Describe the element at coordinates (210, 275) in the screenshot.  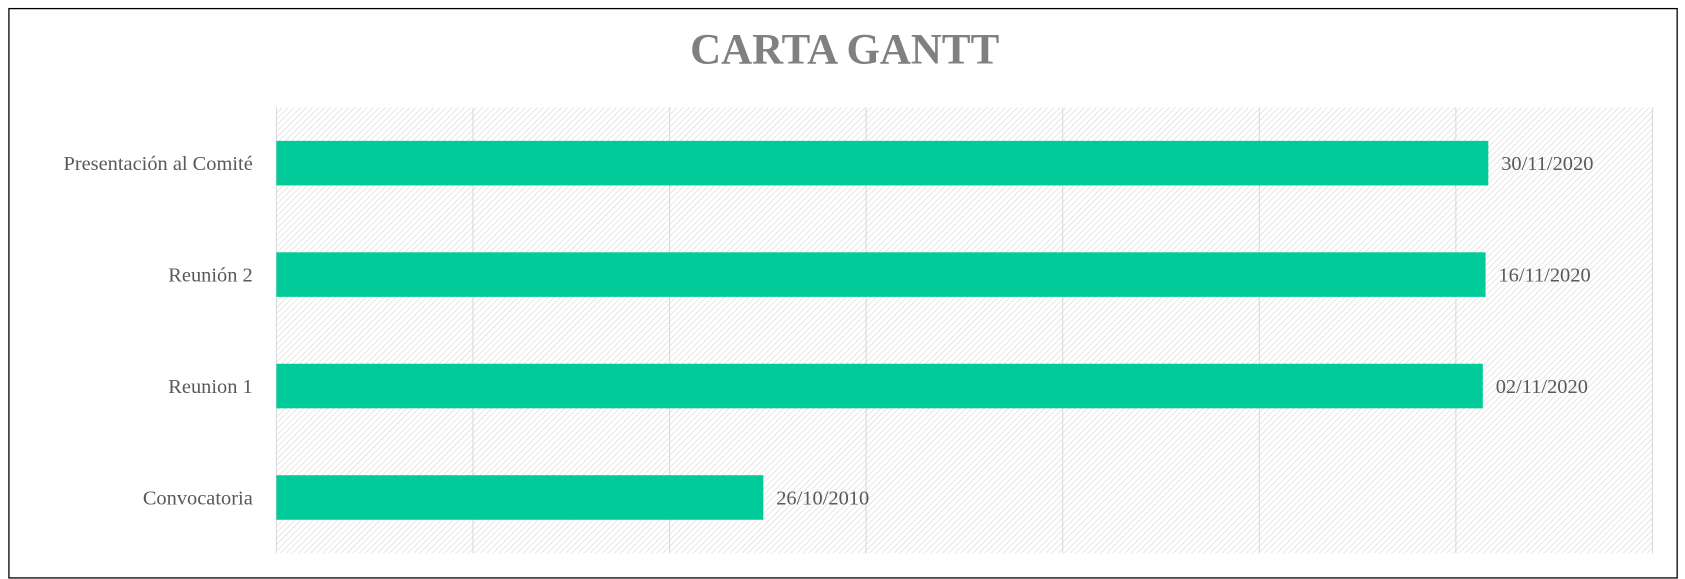
I see `y-tick-label: Reunión 2` at that location.